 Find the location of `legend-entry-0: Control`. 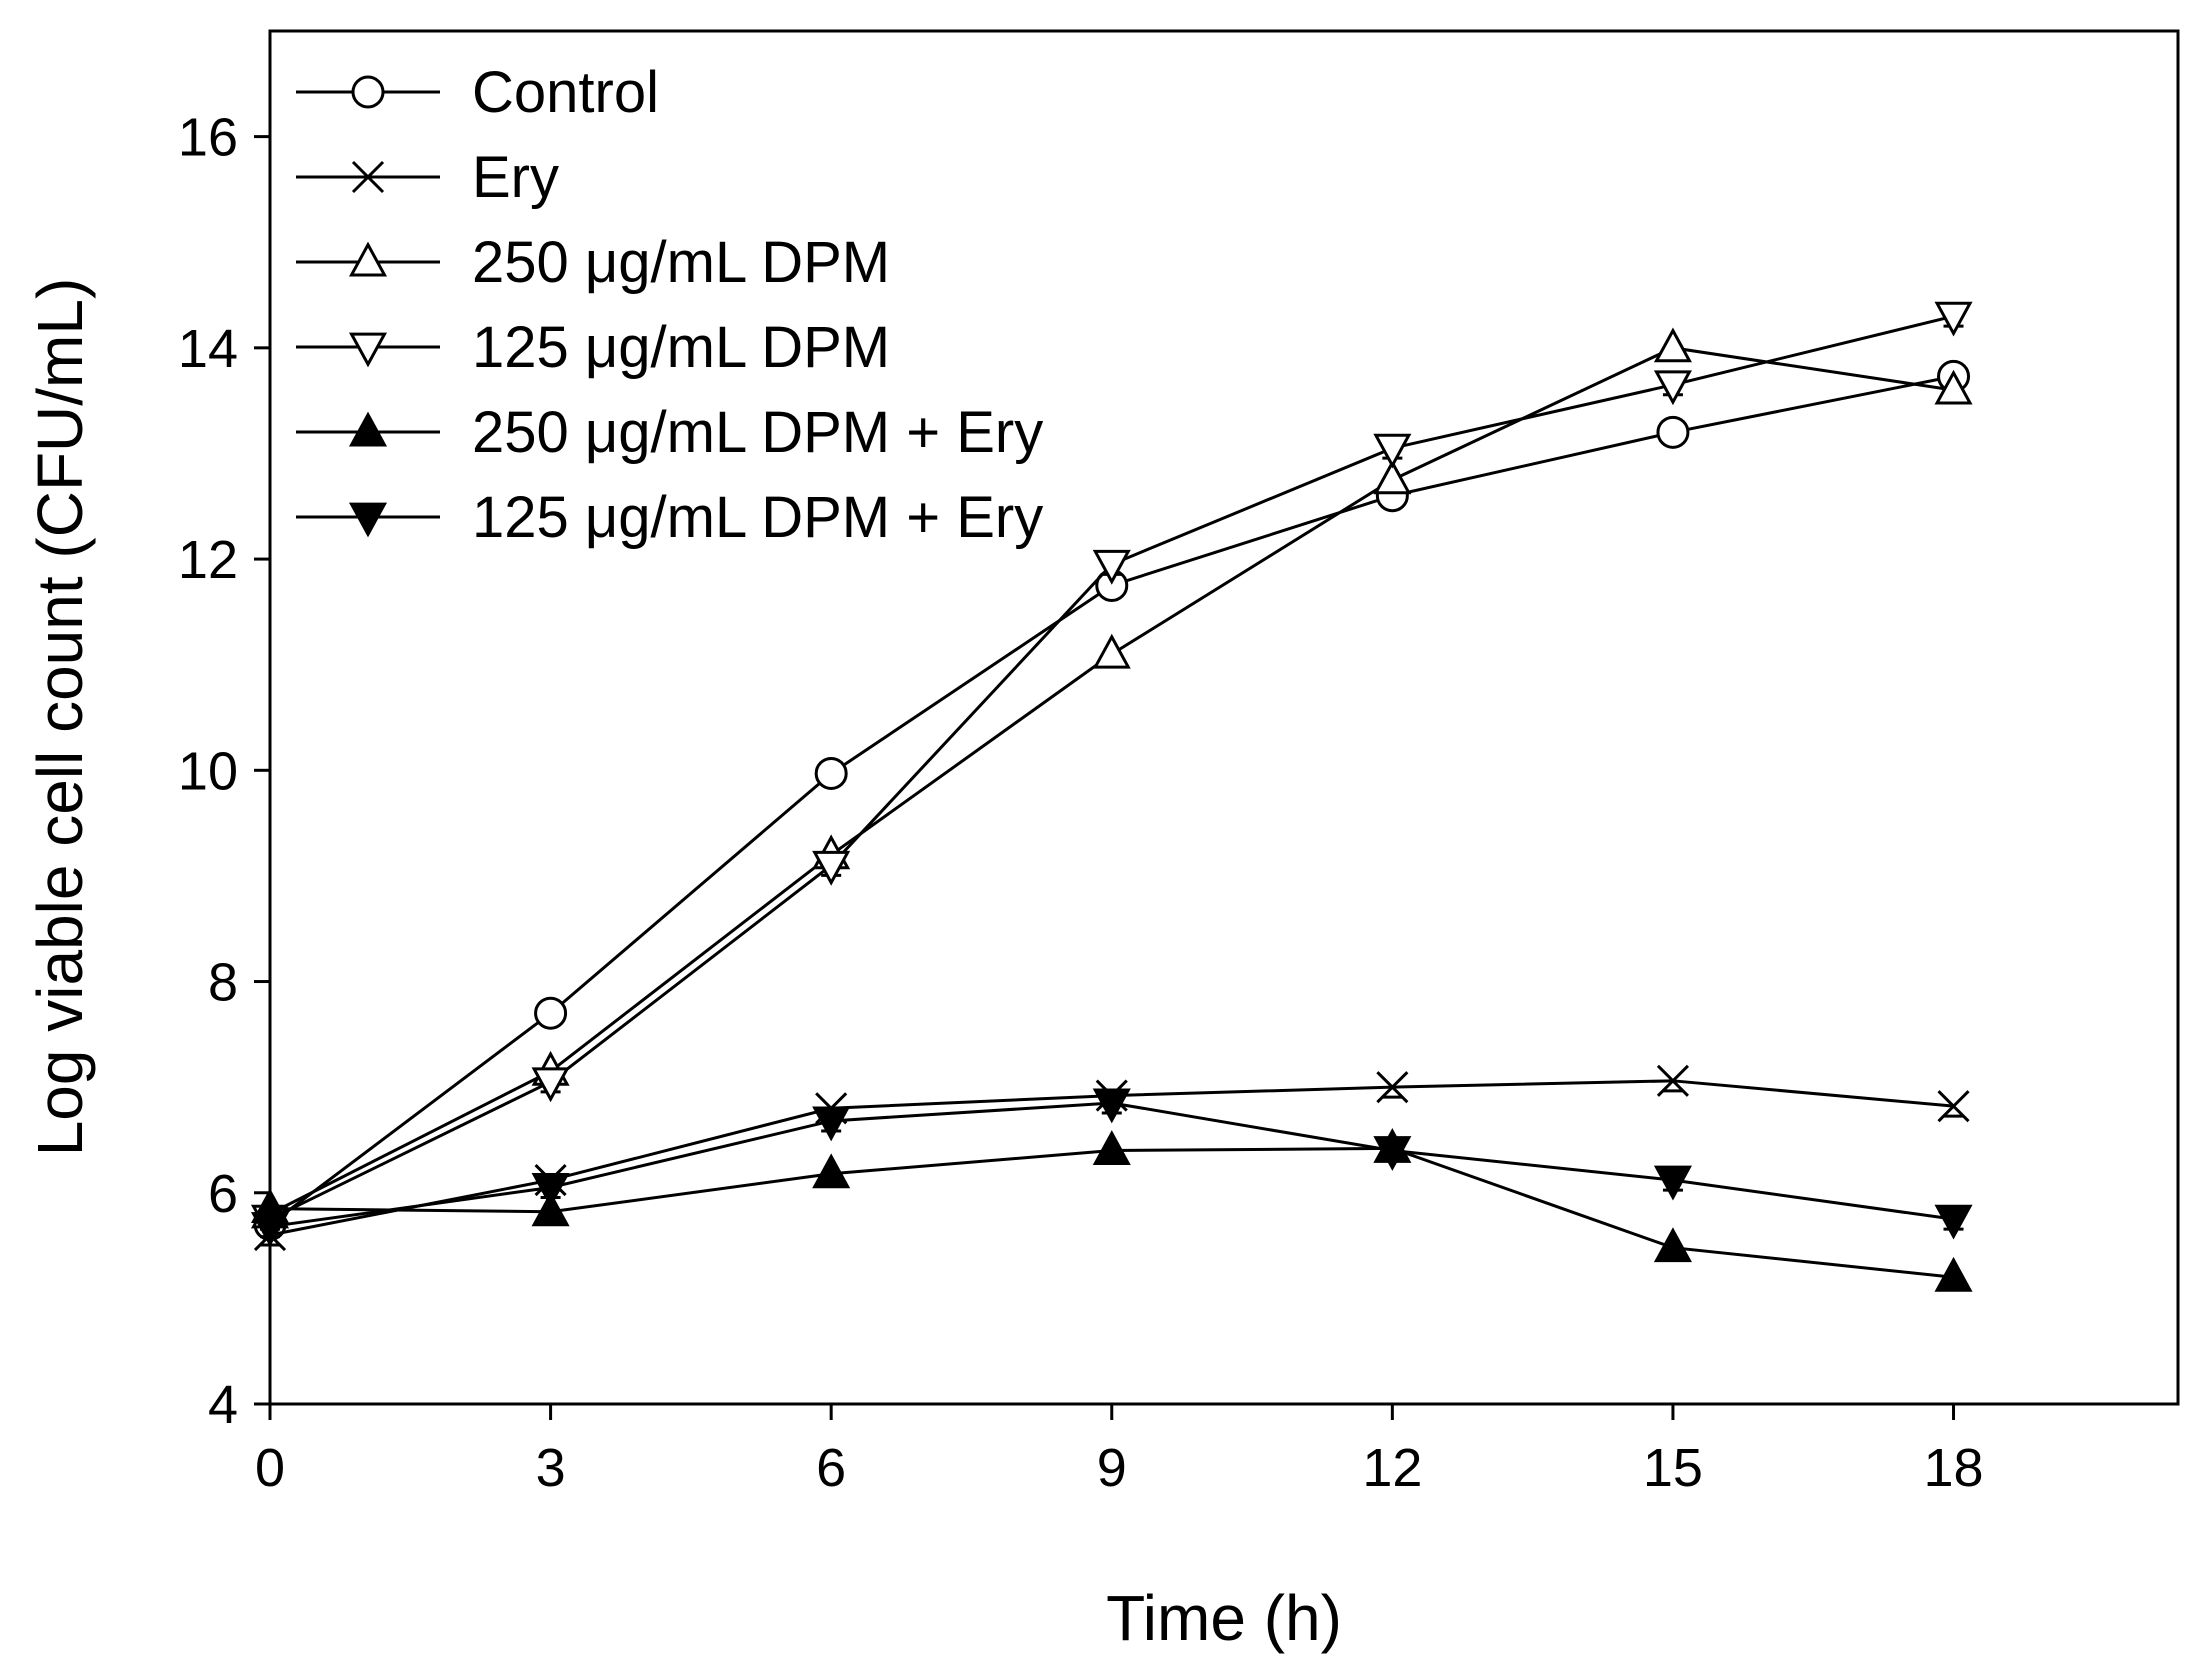

legend-entry-0: Control is located at coordinates (477, 92).